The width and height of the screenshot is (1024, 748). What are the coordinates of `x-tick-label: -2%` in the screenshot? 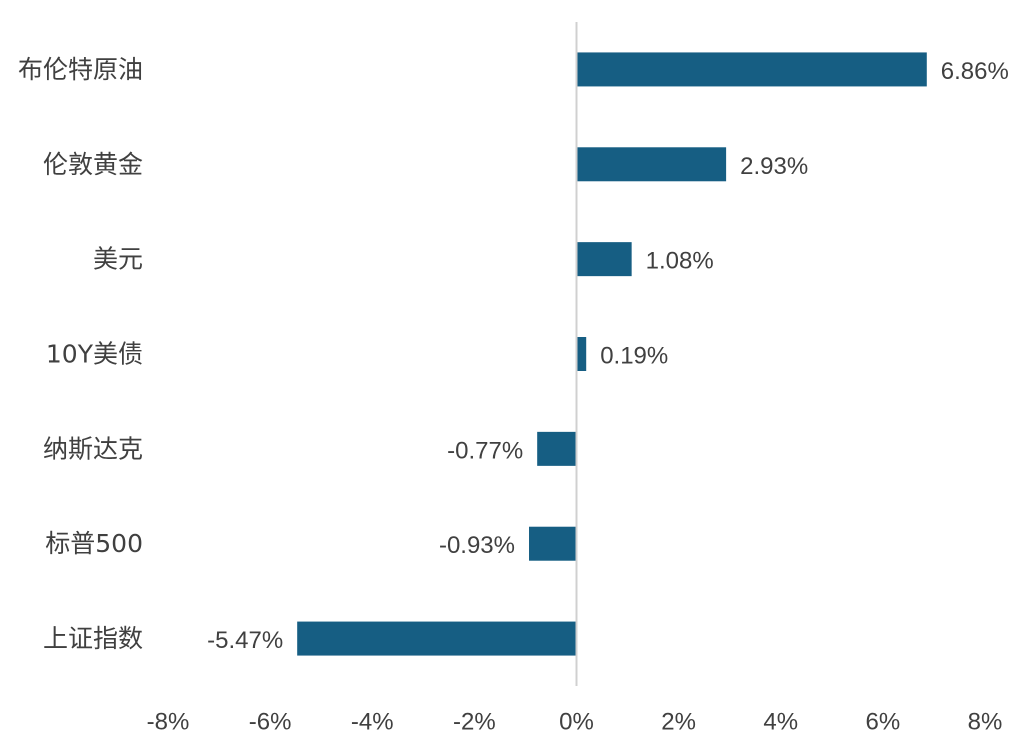 It's located at (474, 722).